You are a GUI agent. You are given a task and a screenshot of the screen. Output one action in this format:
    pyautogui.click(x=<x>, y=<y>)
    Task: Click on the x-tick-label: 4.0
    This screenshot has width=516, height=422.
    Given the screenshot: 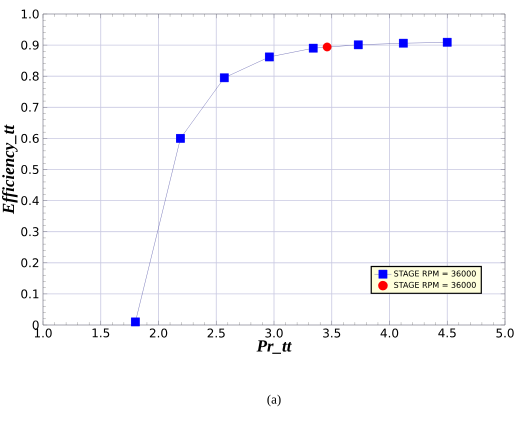 What is the action you would take?
    pyautogui.click(x=389, y=333)
    